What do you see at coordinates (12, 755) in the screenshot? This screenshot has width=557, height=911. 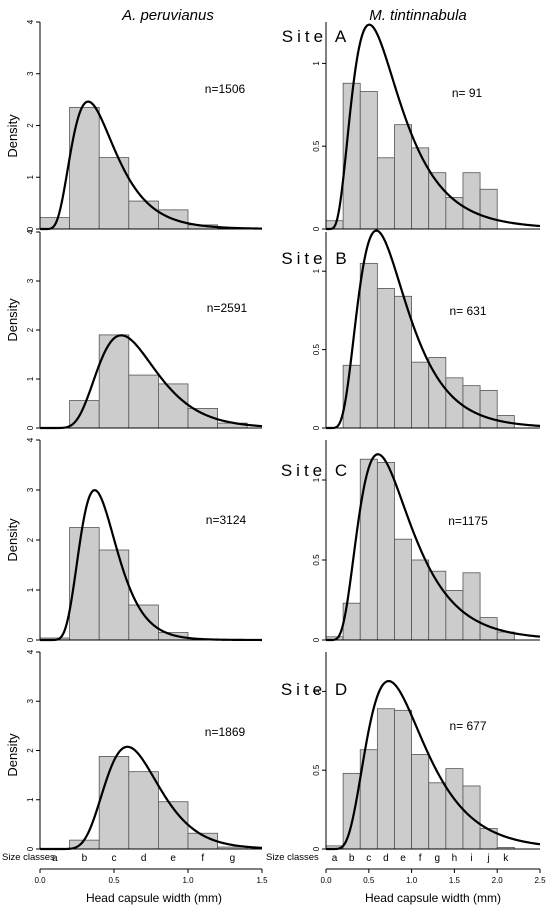 I see `y-axis-label-d: Density` at bounding box center [12, 755].